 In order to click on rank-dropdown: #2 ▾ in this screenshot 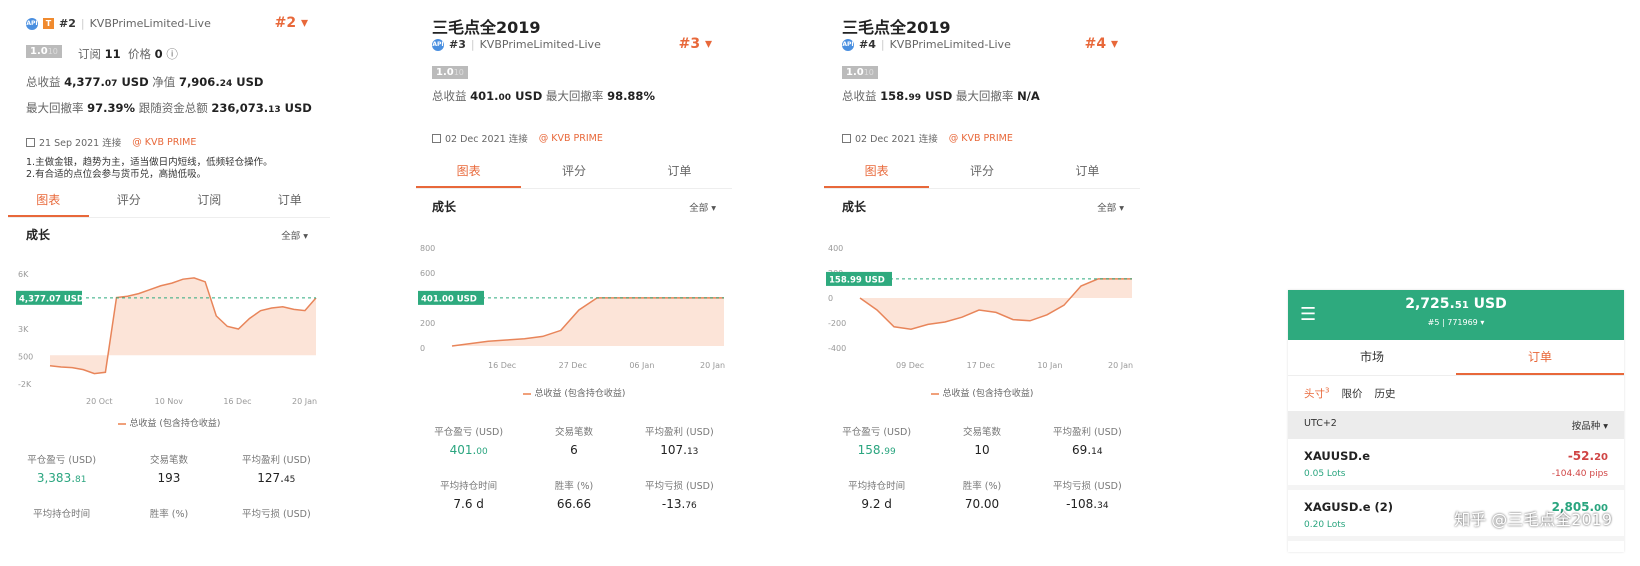, I will do `click(291, 23)`.